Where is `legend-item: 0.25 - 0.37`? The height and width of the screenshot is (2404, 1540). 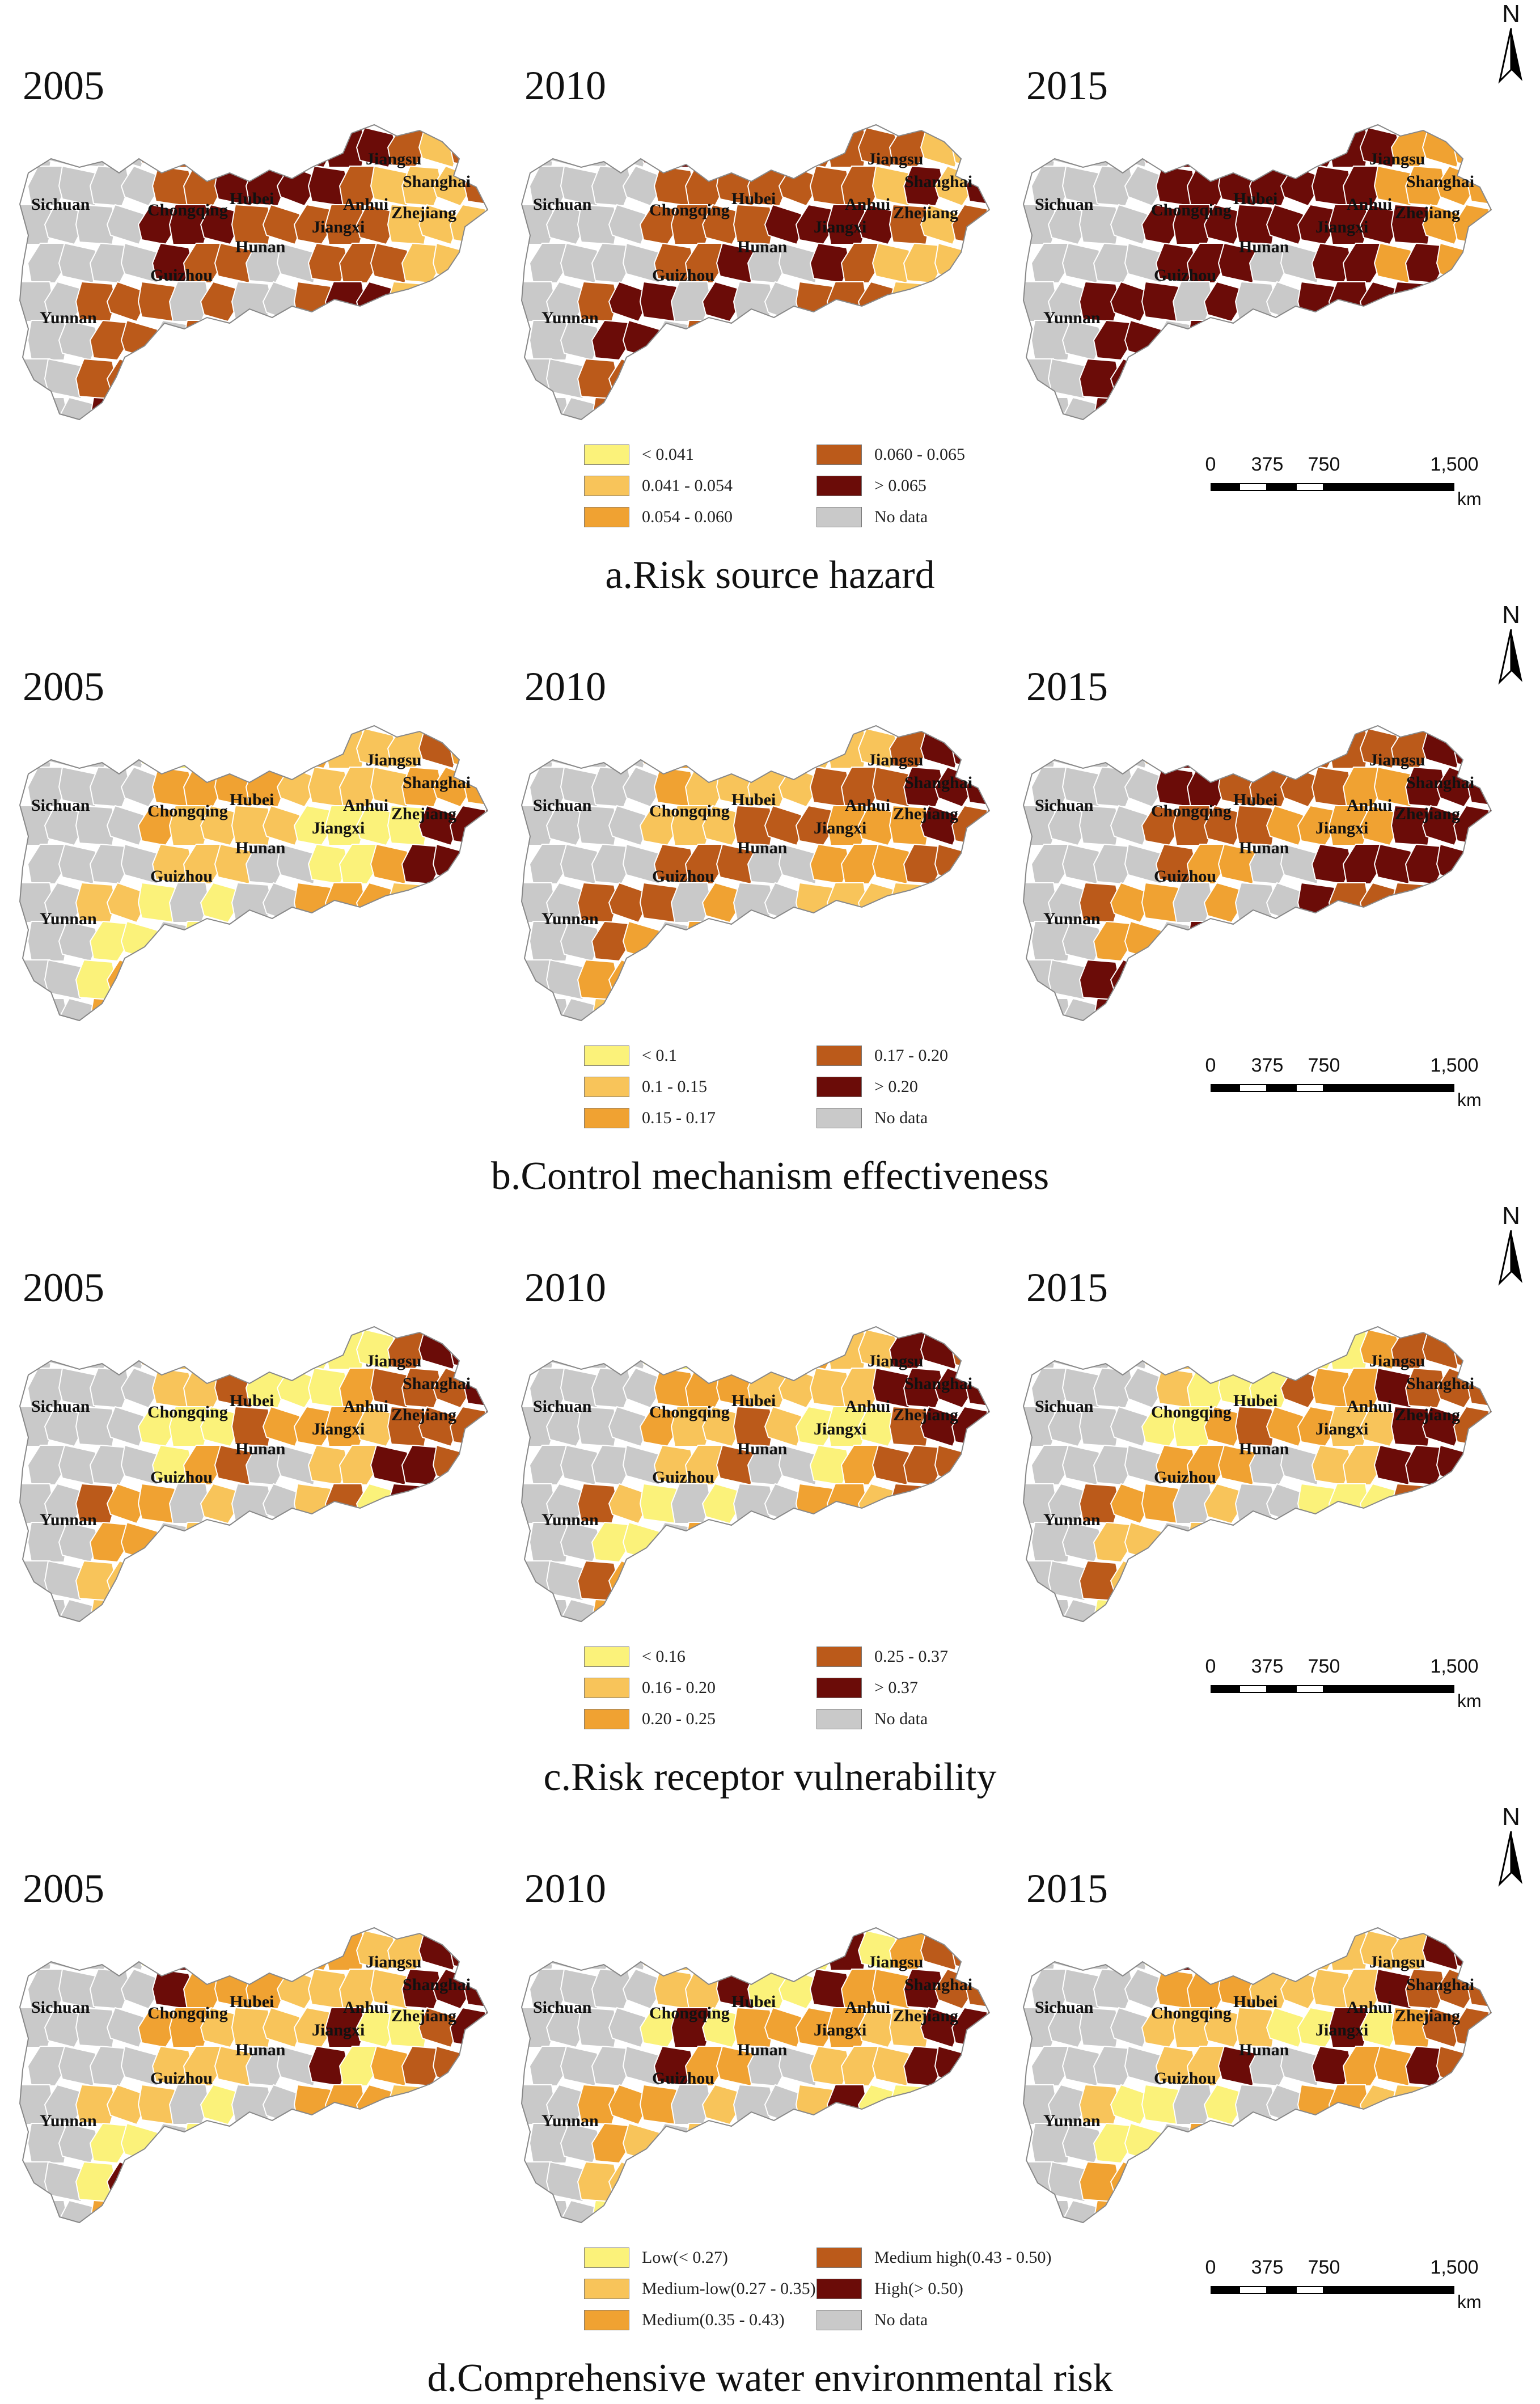 legend-item: 0.25 - 0.37 is located at coordinates (882, 1657).